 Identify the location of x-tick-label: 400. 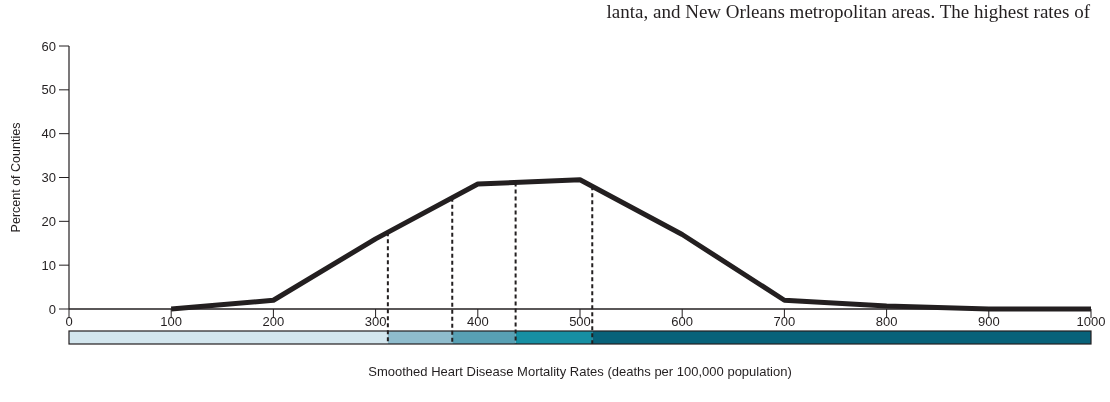
(477, 321).